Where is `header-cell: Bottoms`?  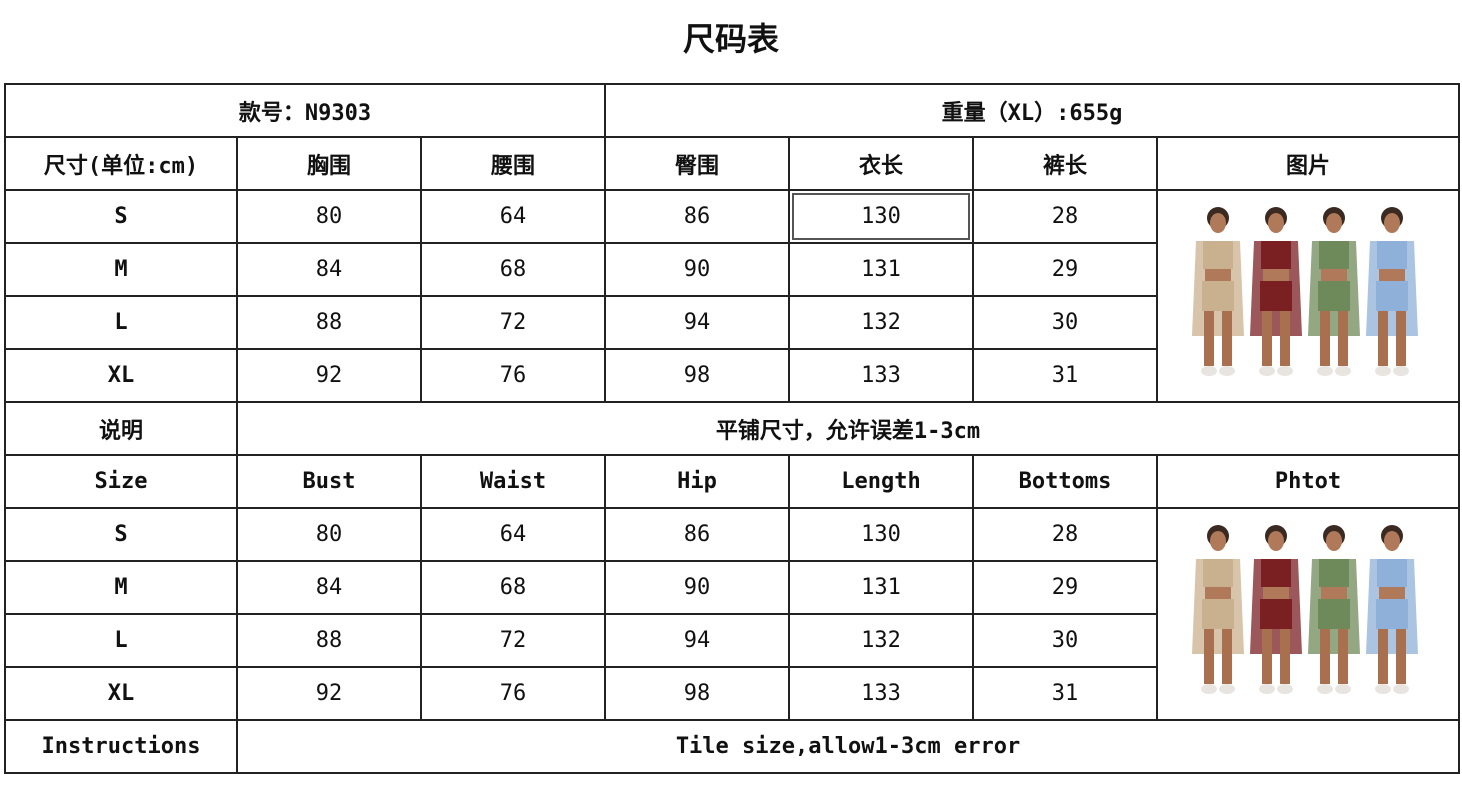
header-cell: Bottoms is located at coordinates (1065, 481).